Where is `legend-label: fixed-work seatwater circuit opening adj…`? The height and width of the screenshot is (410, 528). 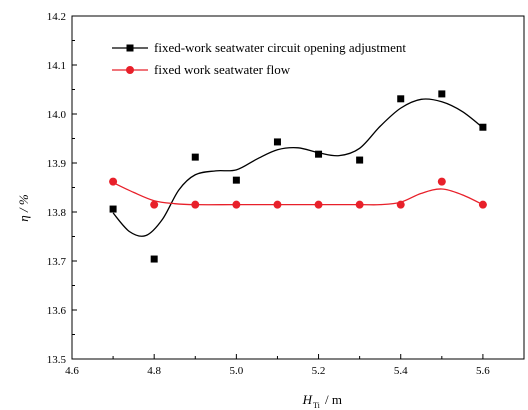 legend-label: fixed-work seatwater circuit opening adj… is located at coordinates (280, 47).